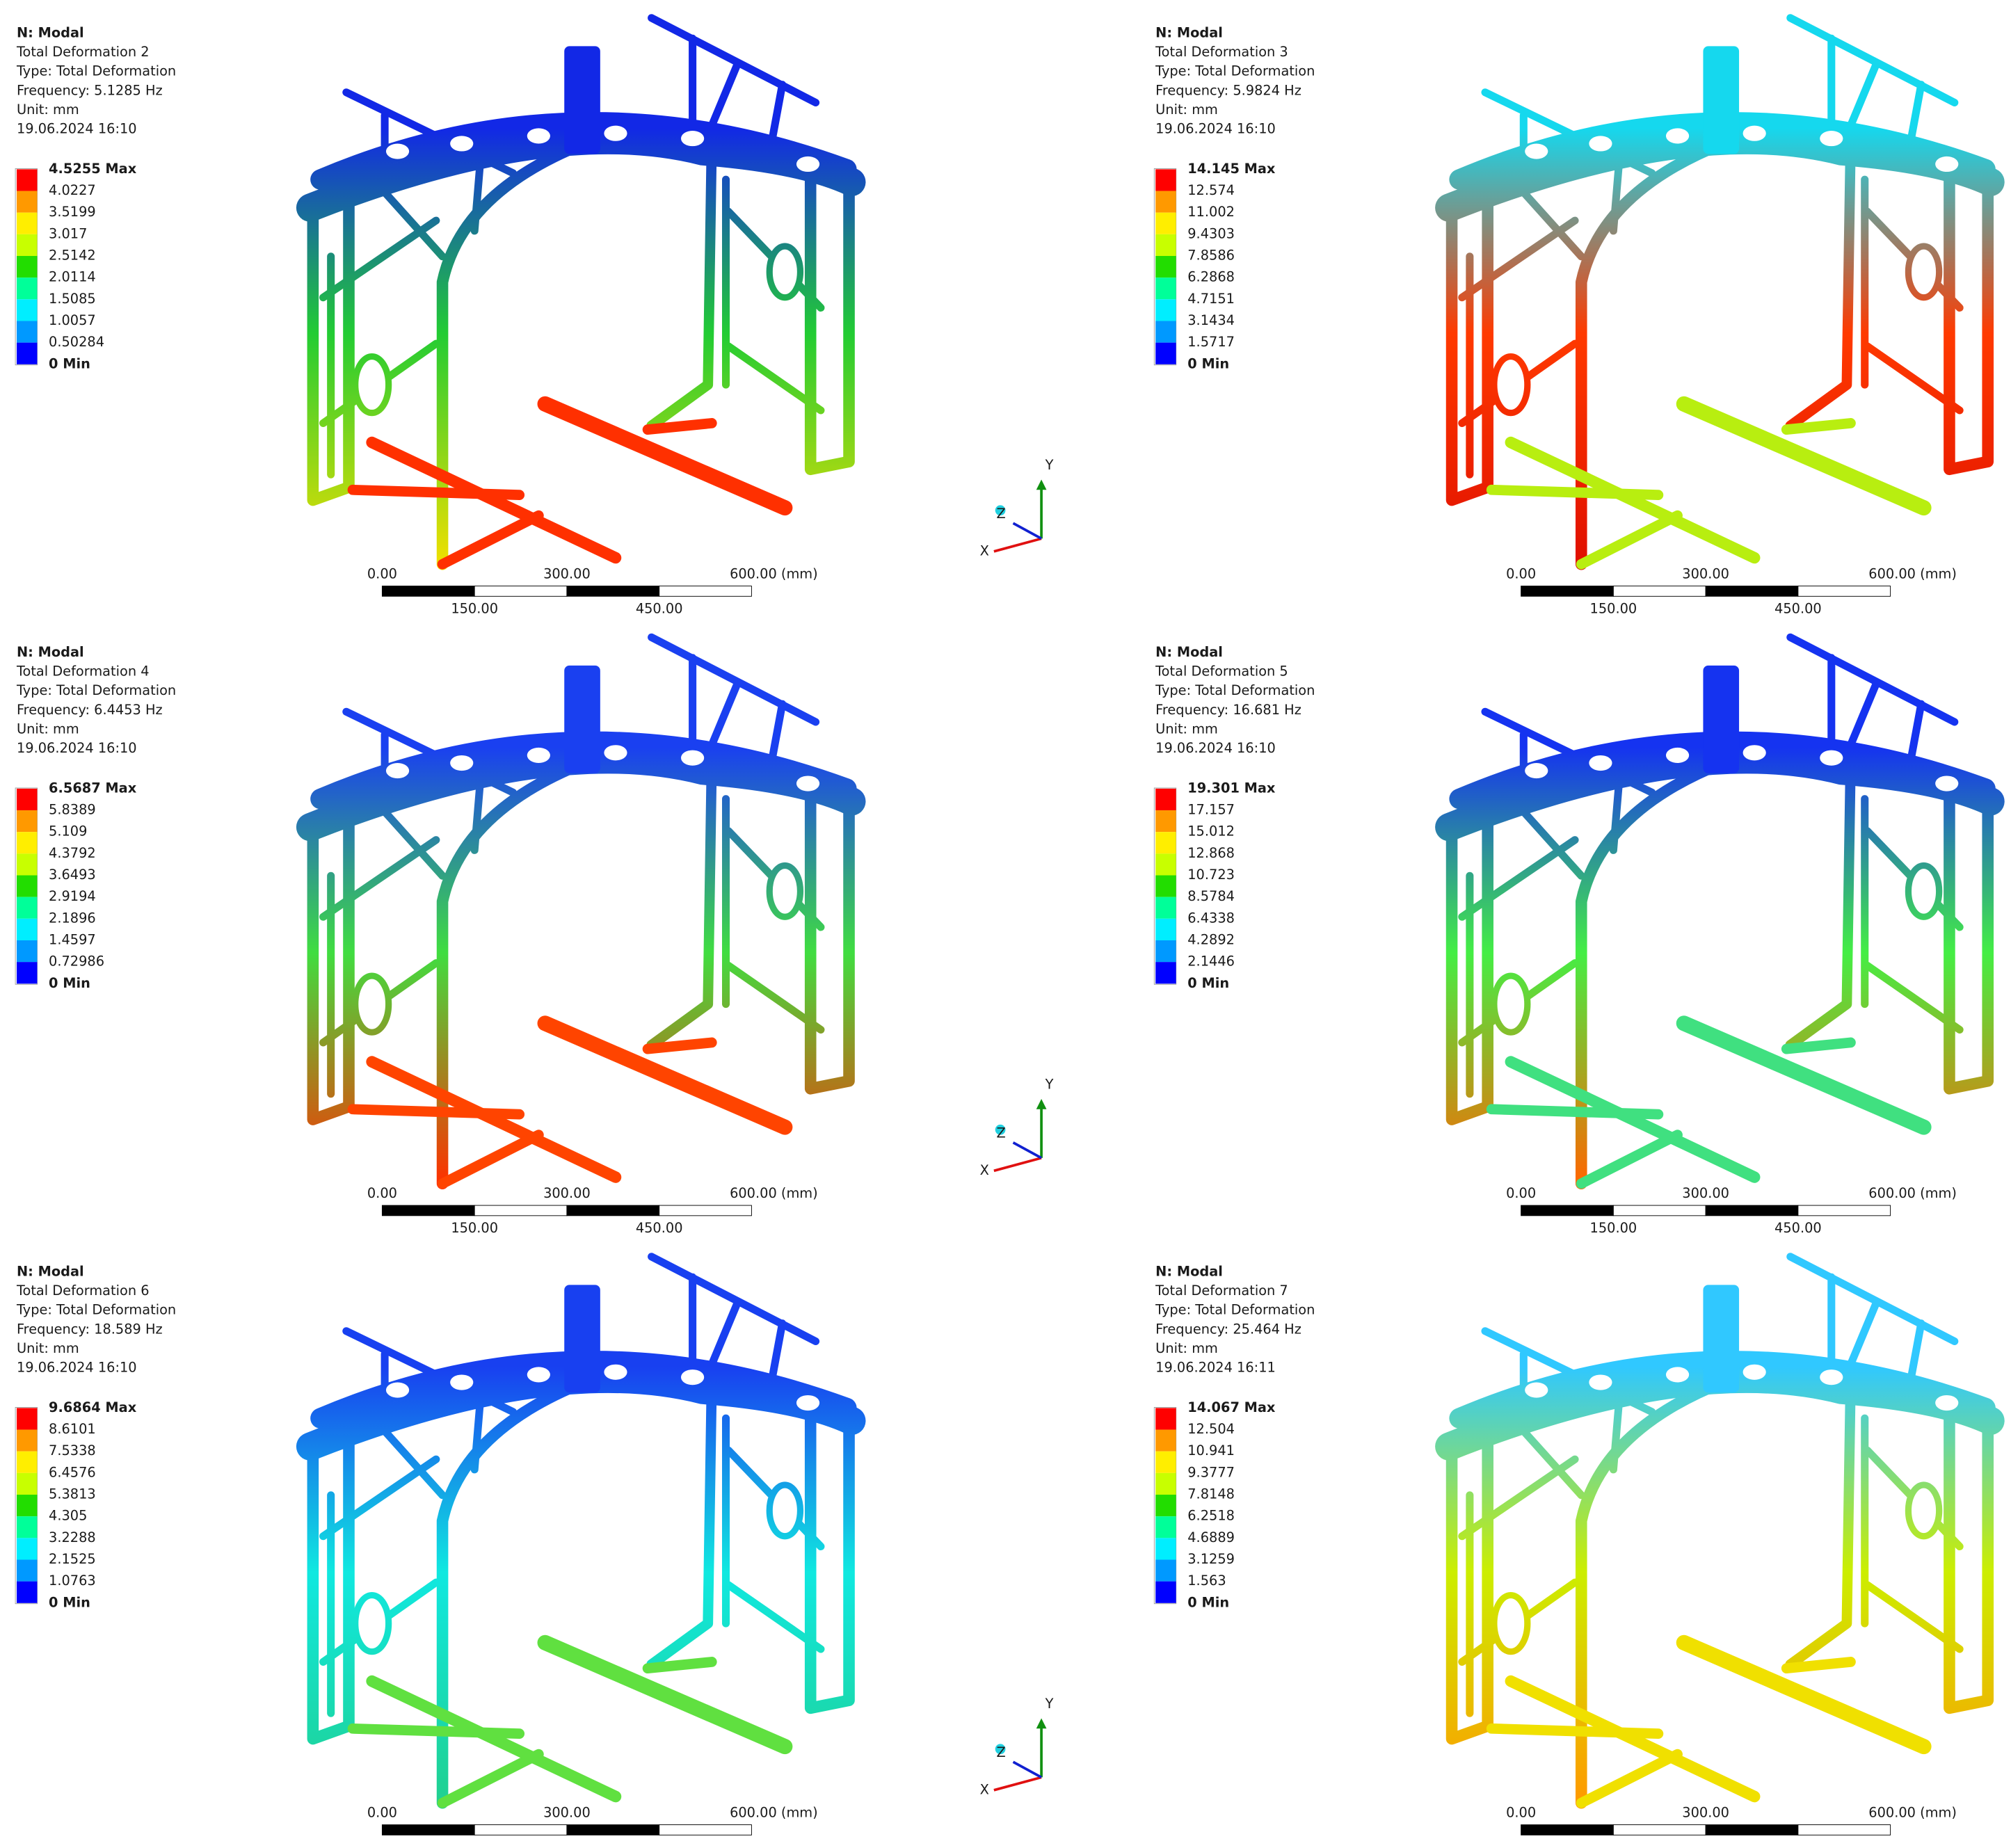 The width and height of the screenshot is (2011, 1848). Describe the element at coordinates (72, 918) in the screenshot. I see `legend-label: 2.1896` at that location.